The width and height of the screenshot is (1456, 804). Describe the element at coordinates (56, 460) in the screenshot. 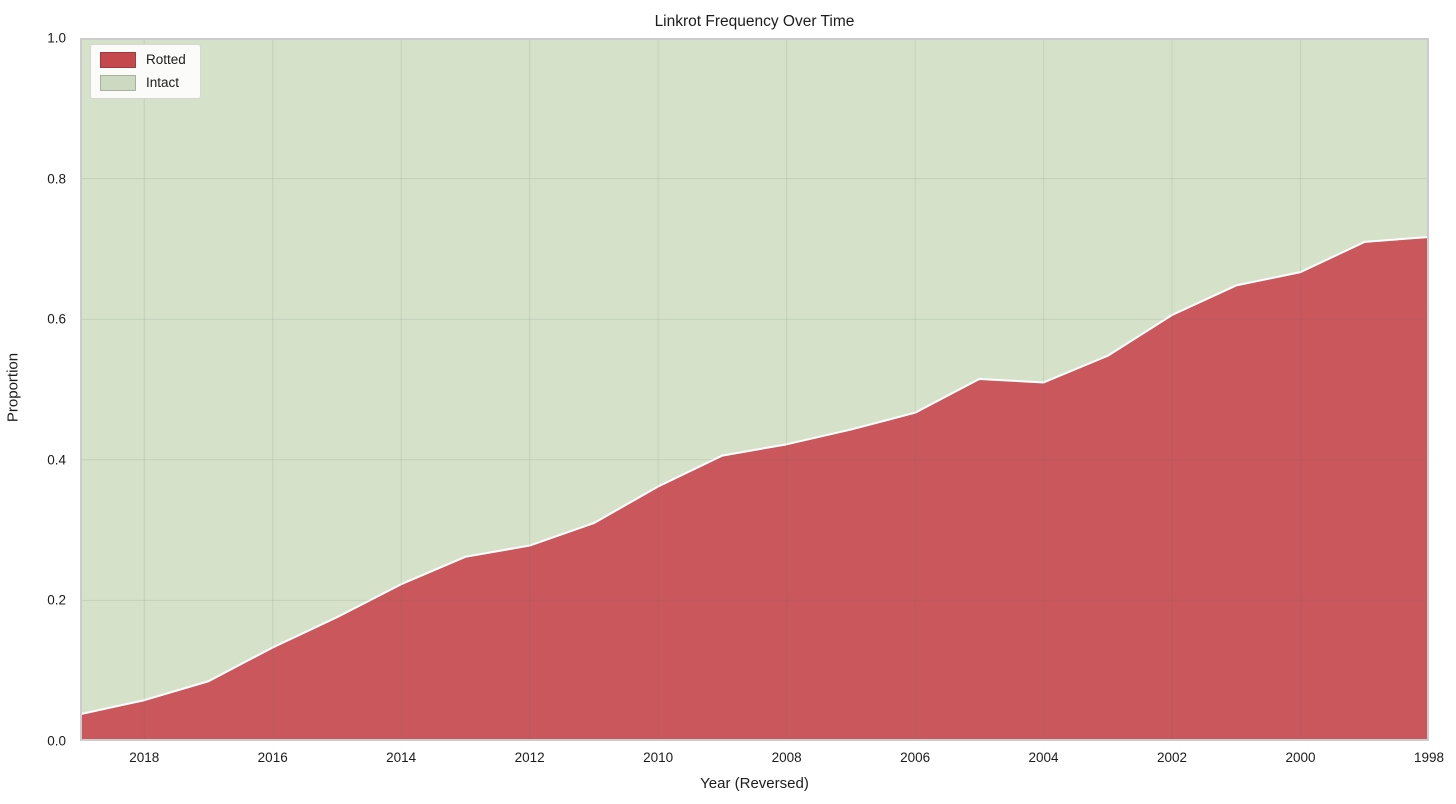

I see `y-tick-label-0.4: 0.4` at that location.